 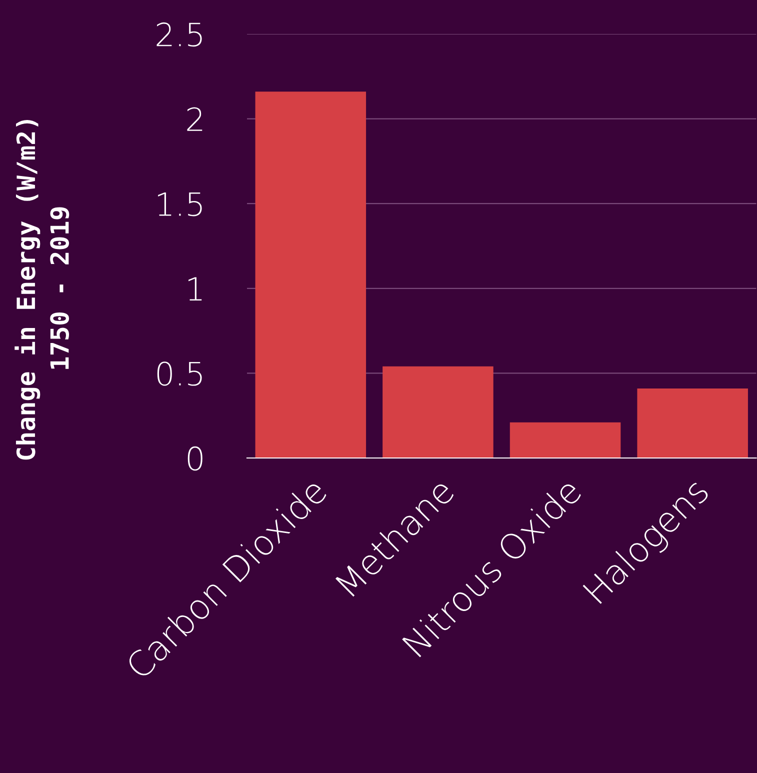 What do you see at coordinates (194, 119) in the screenshot?
I see `y-tick-label: 2` at bounding box center [194, 119].